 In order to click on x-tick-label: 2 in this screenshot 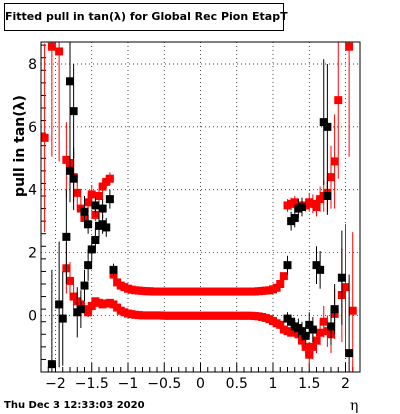, I will do `click(345, 384)`.